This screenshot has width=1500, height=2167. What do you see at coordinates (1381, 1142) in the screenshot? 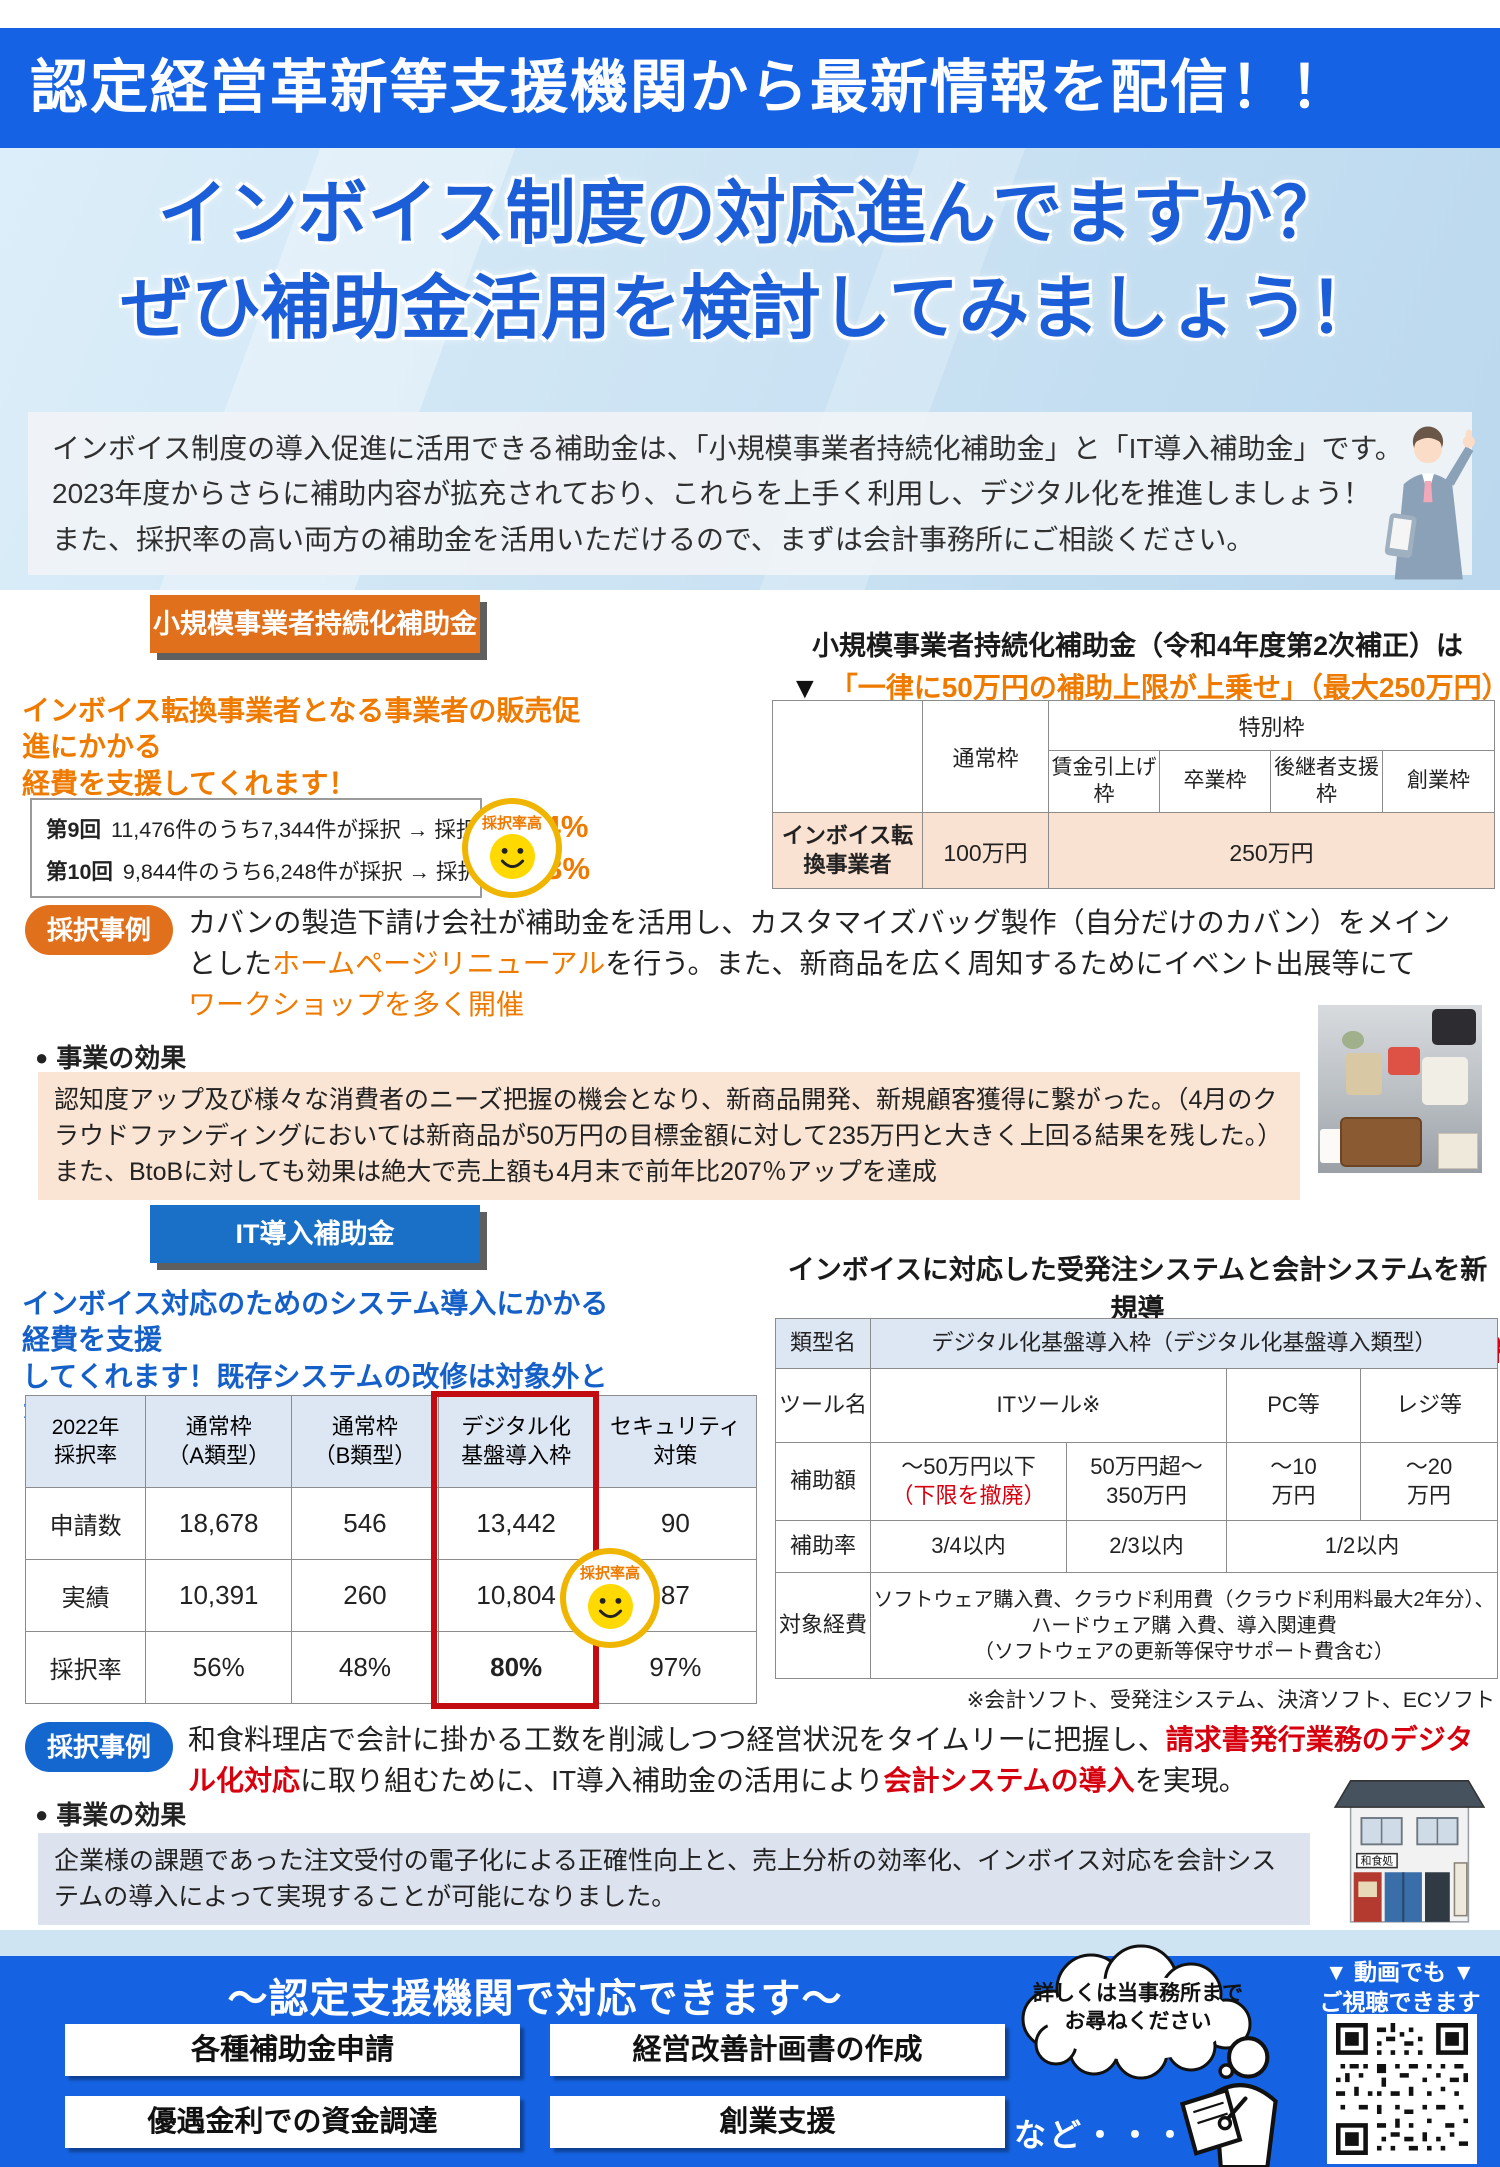
I see `suitcase-shape` at bounding box center [1381, 1142].